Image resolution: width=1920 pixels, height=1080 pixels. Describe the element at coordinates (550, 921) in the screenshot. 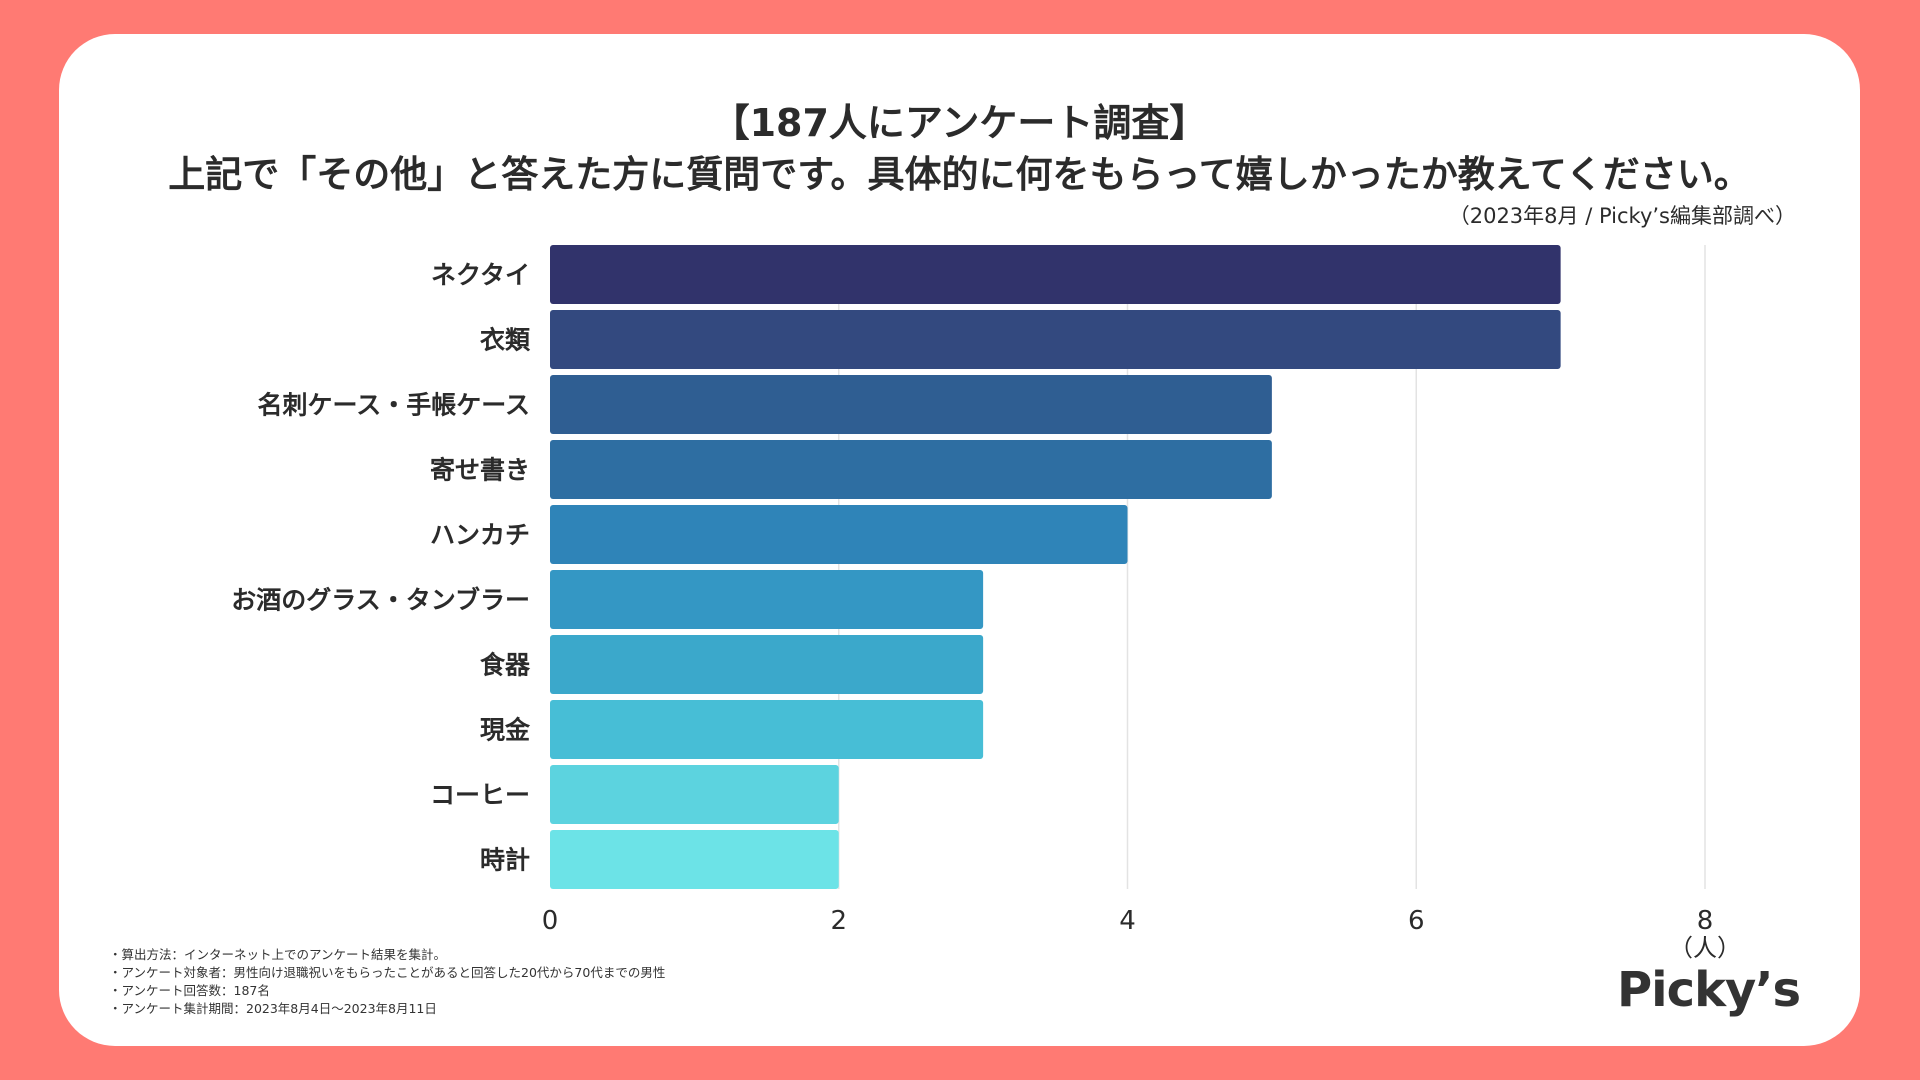

I see `x-tick-label: 0` at that location.